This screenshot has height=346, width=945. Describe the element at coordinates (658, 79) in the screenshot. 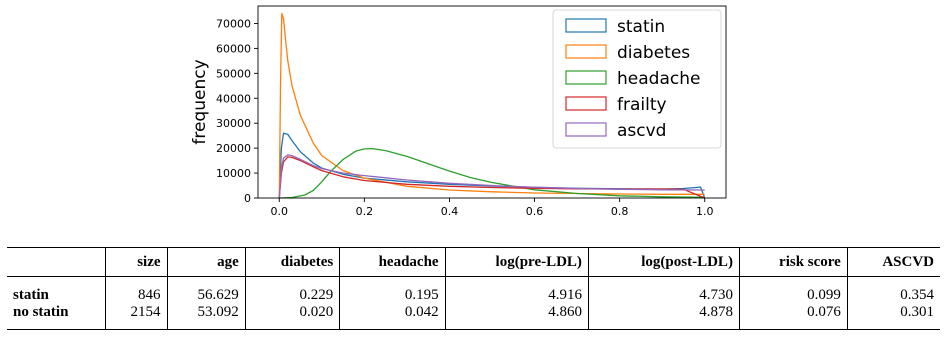

I see `legend-label-headache: headache` at that location.